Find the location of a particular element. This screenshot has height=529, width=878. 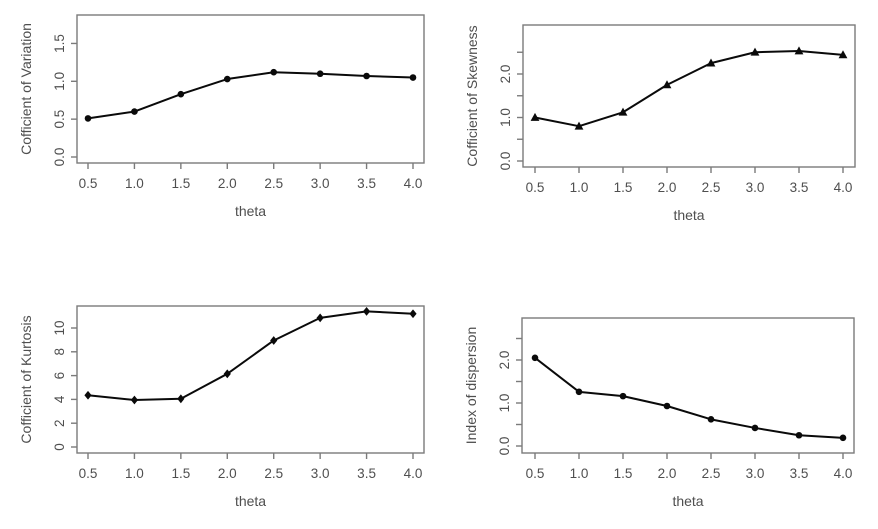

y-axis-title: Index of dispersion is located at coordinates (471, 386).